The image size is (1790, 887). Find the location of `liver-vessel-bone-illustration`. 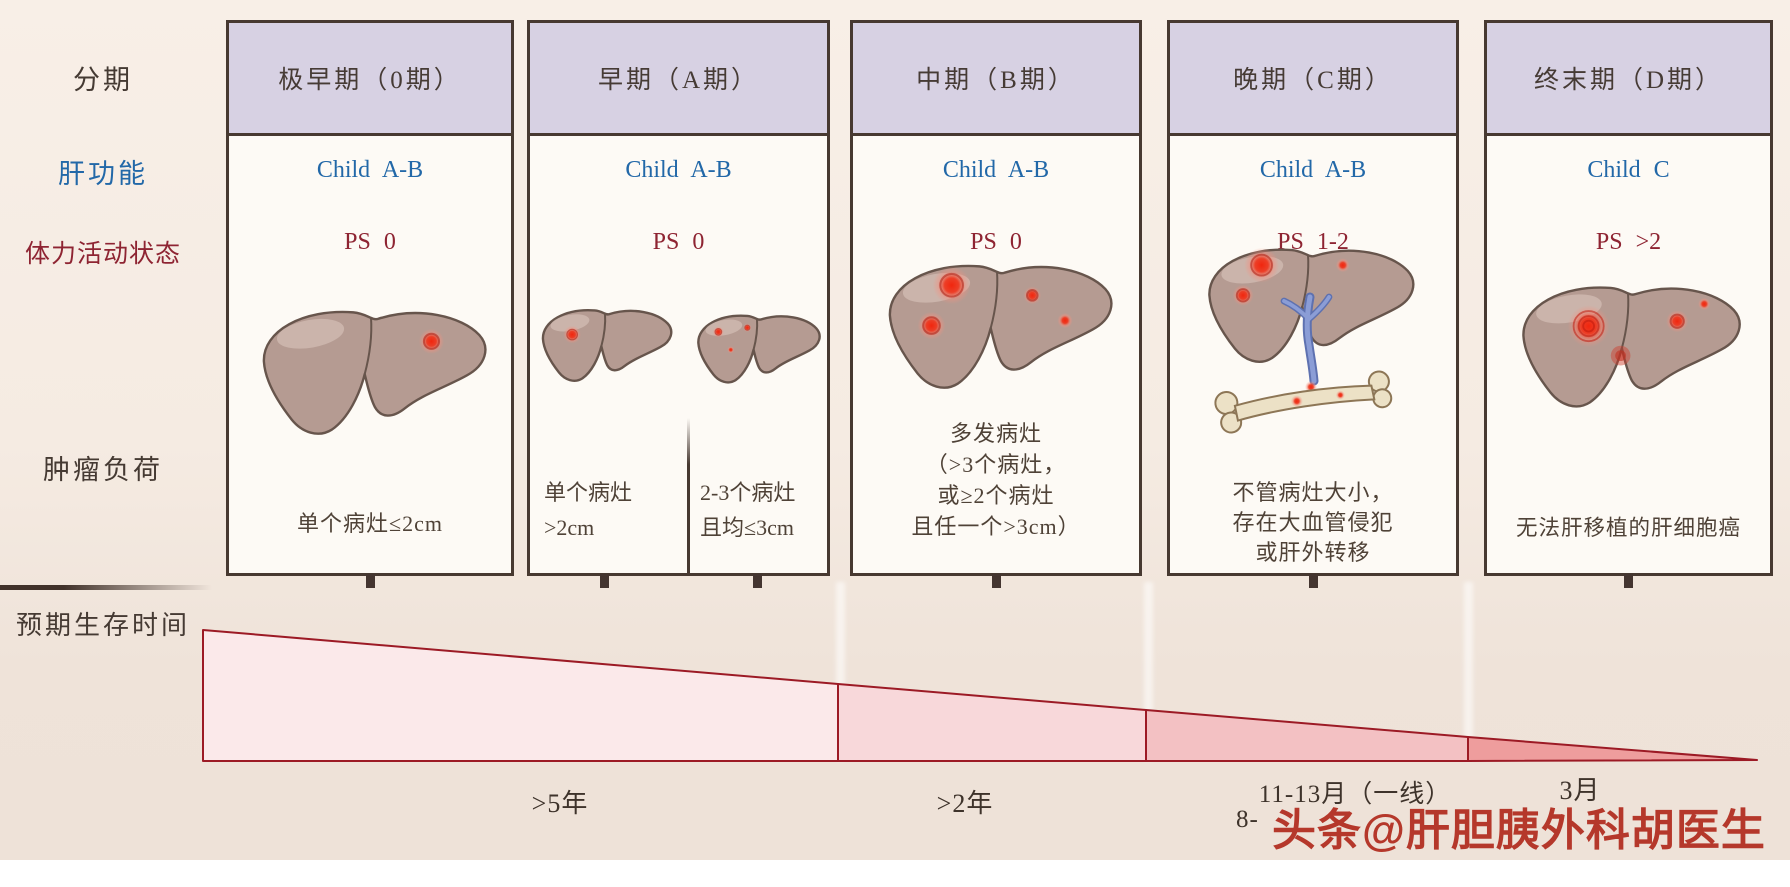

liver-vessel-bone-illustration is located at coordinates (1313, 340).